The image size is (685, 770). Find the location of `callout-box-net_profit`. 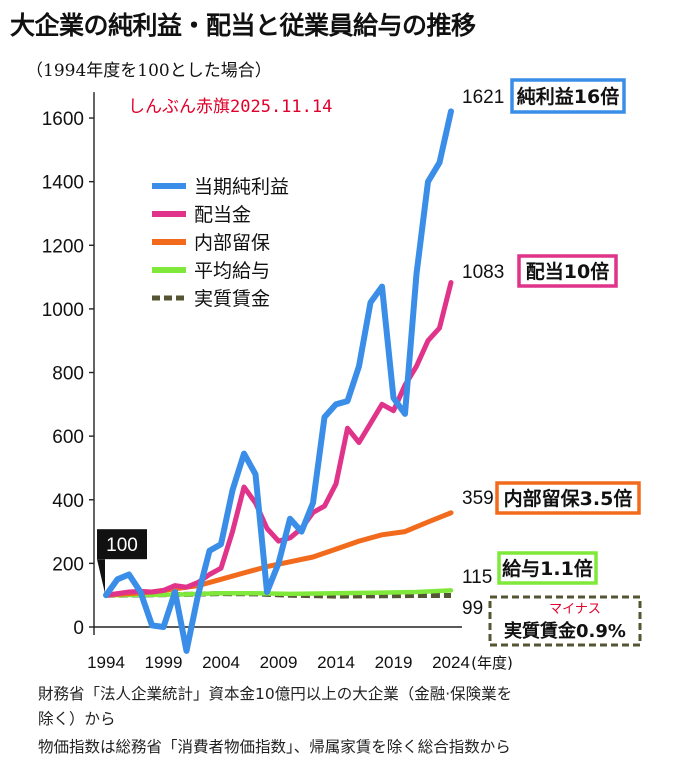

callout-box-net_profit is located at coordinates (568, 96).